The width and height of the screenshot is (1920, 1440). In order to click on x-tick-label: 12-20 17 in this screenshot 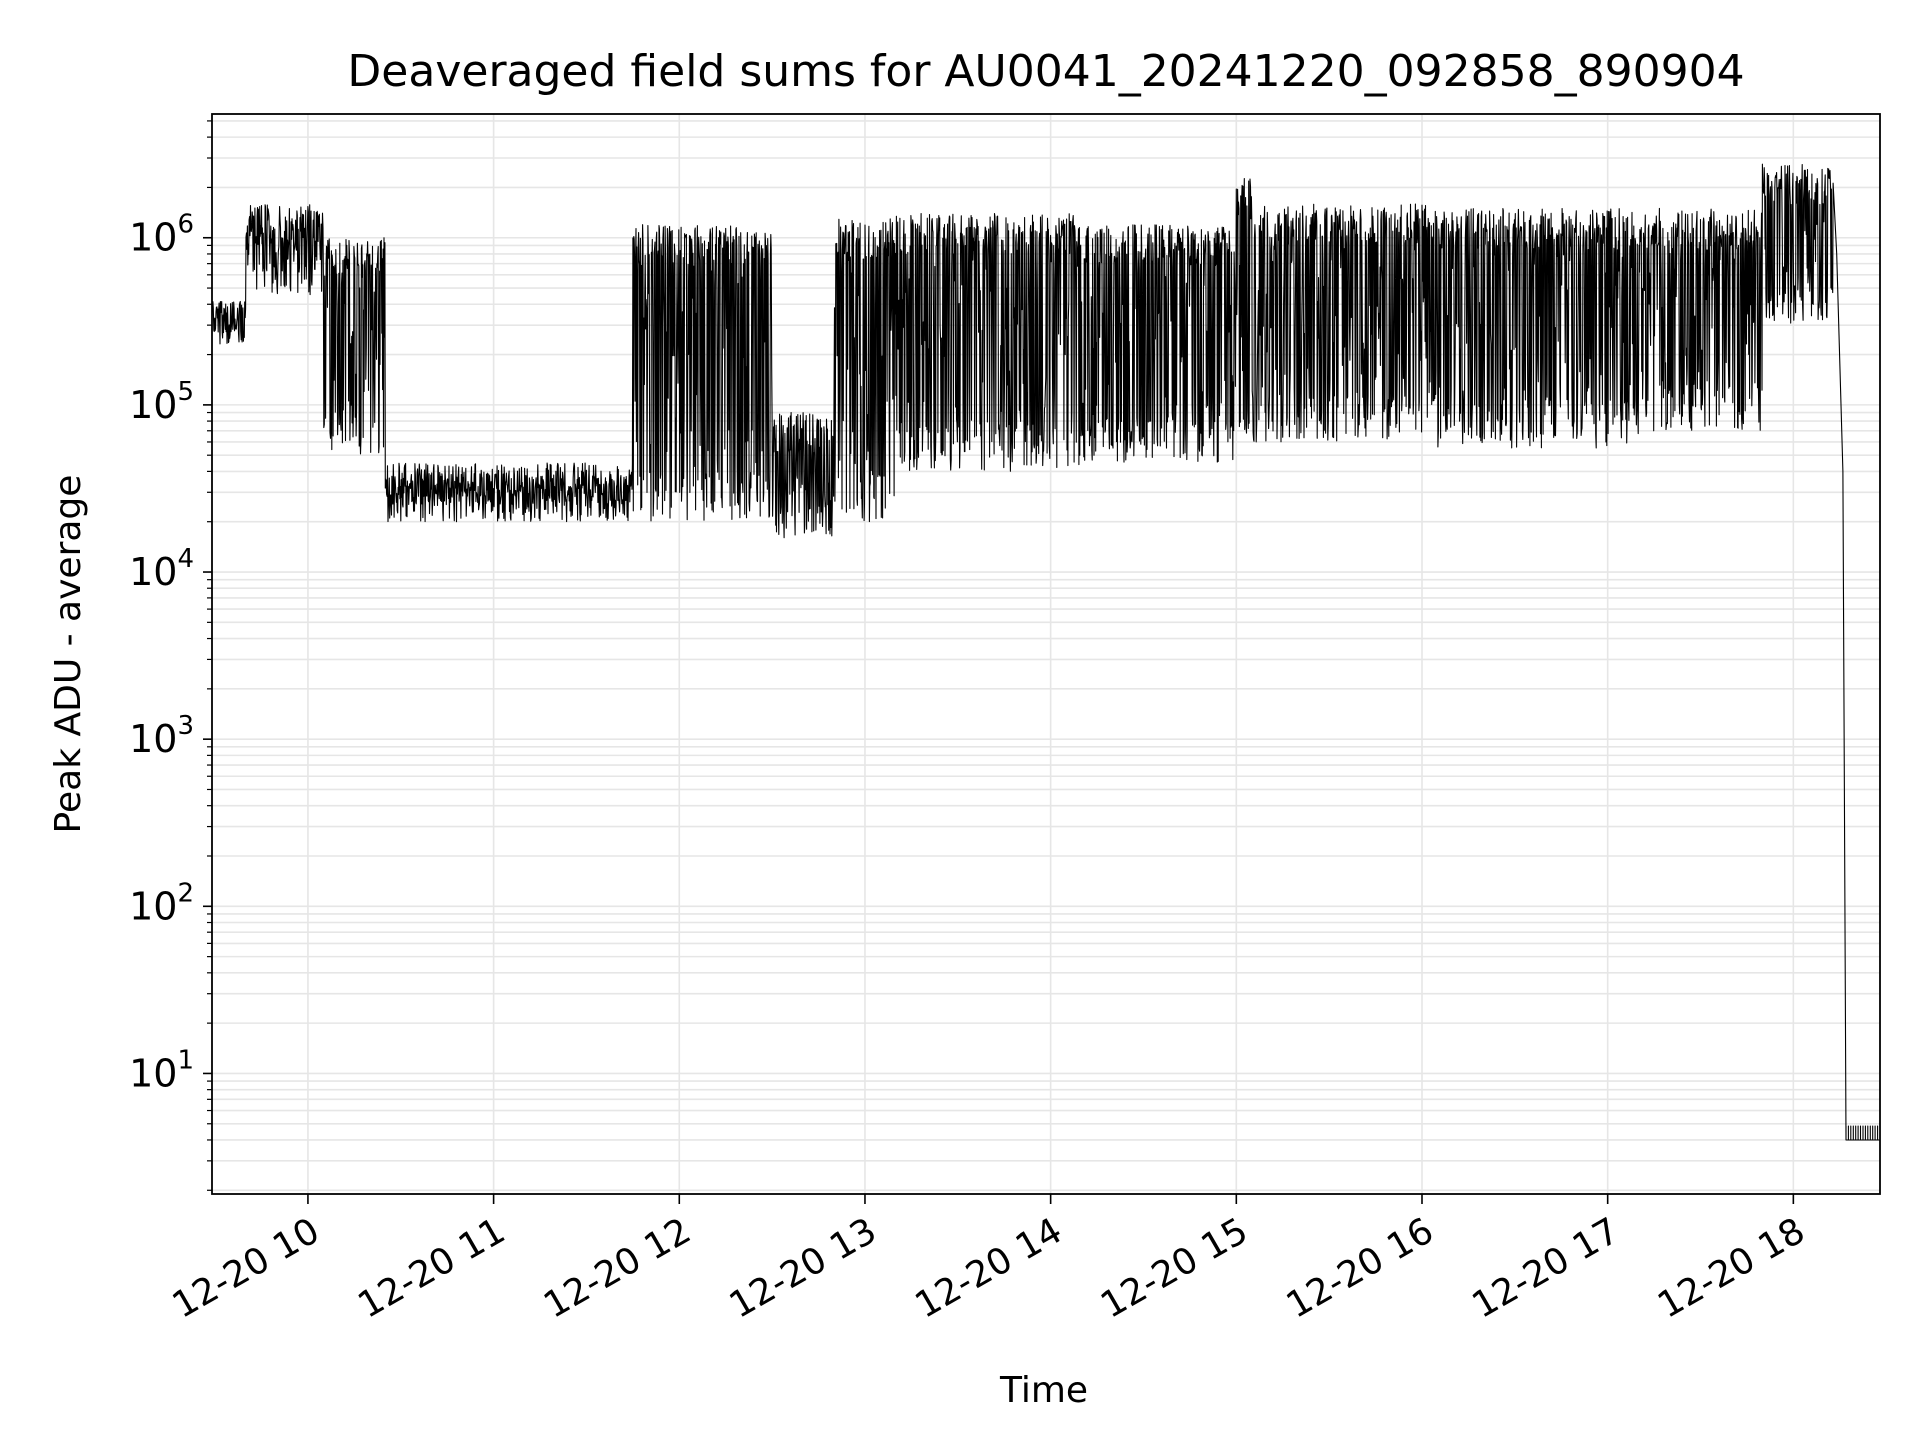, I will do `click(1545, 1268)`.